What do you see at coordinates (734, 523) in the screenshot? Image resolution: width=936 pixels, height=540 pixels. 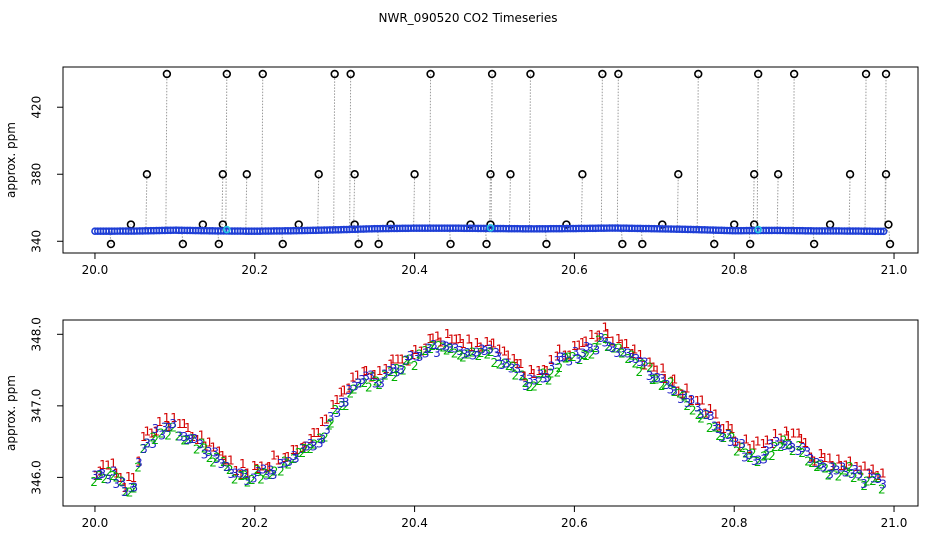 I see `bottom-x-tick-label: 20.8` at bounding box center [734, 523].